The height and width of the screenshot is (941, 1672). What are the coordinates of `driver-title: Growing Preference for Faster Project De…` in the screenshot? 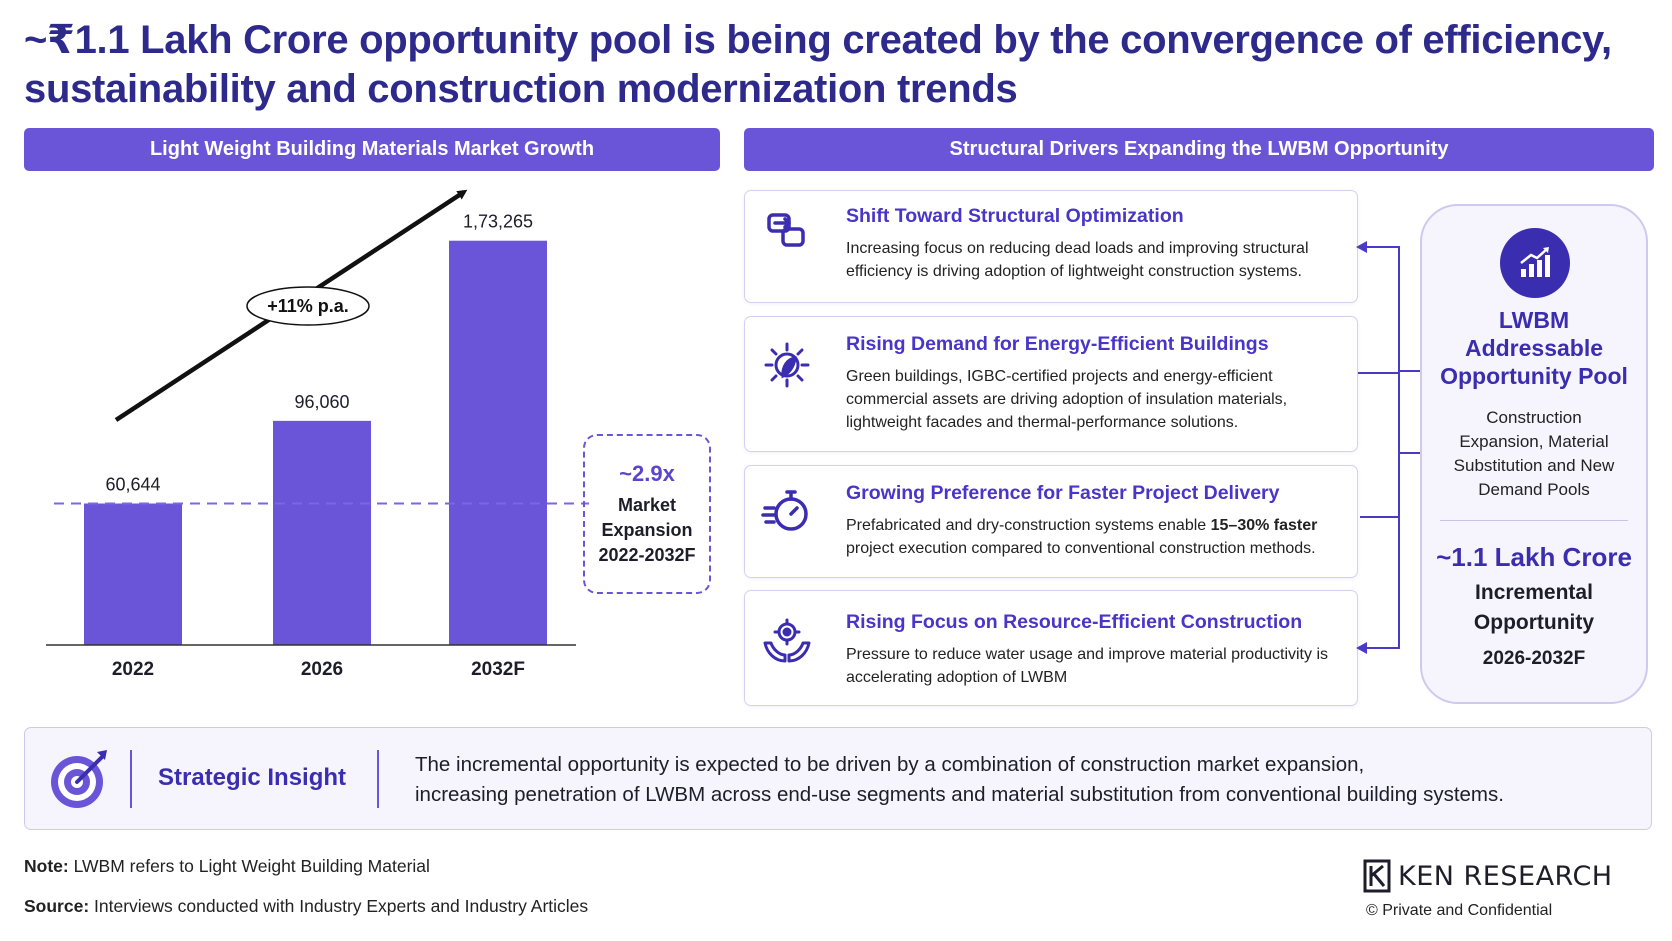 It's located at (1063, 493).